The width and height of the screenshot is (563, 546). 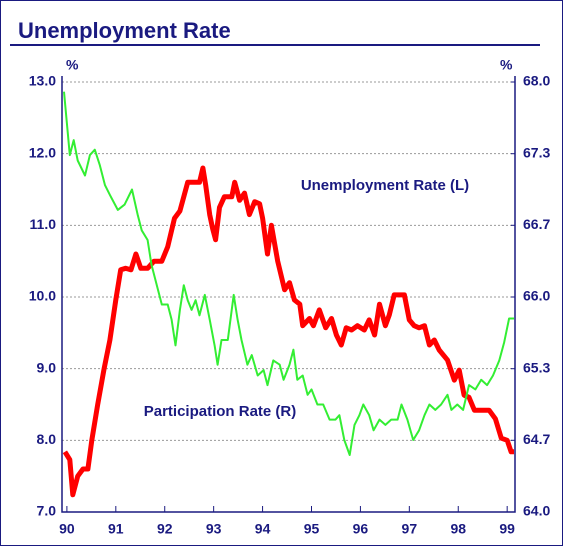 What do you see at coordinates (536, 439) in the screenshot?
I see `y2-tick-label: 64.7` at bounding box center [536, 439].